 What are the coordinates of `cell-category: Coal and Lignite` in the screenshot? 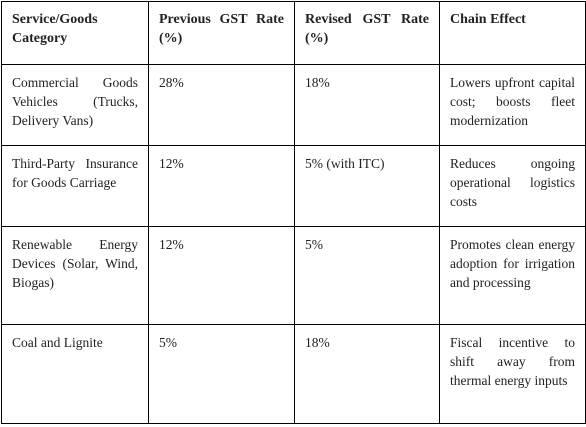 It's located at (75, 374).